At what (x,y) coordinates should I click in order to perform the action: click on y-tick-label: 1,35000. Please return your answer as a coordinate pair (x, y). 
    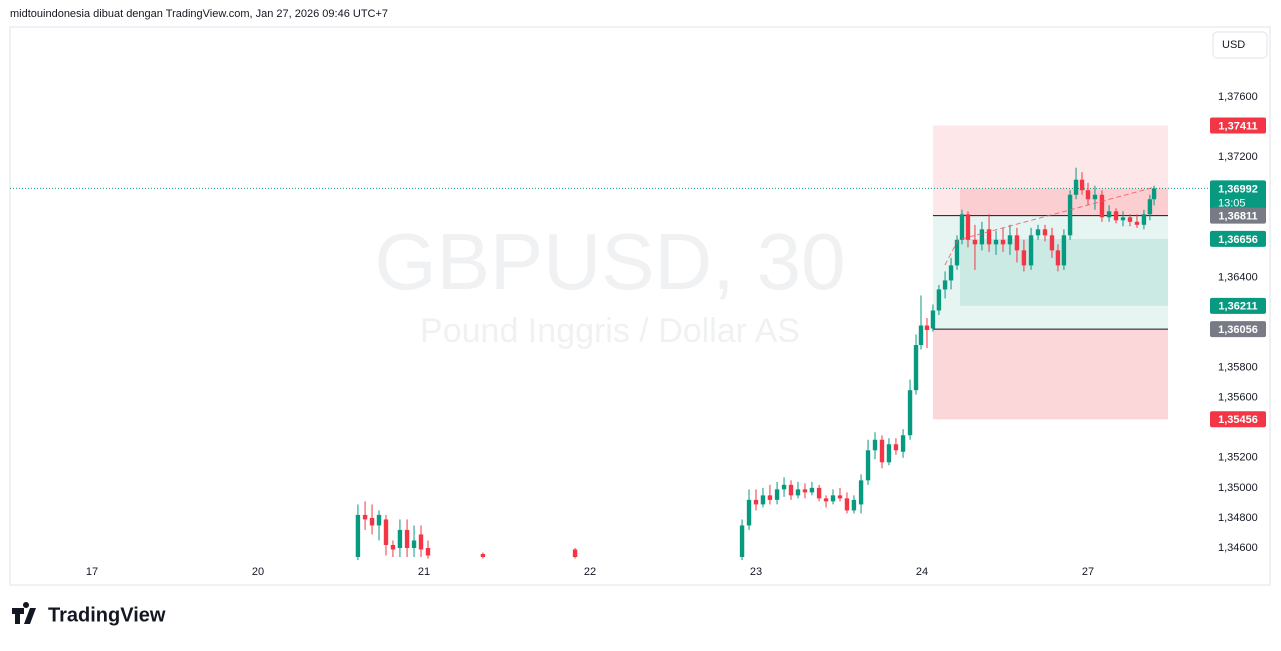
    Looking at the image, I should click on (1238, 488).